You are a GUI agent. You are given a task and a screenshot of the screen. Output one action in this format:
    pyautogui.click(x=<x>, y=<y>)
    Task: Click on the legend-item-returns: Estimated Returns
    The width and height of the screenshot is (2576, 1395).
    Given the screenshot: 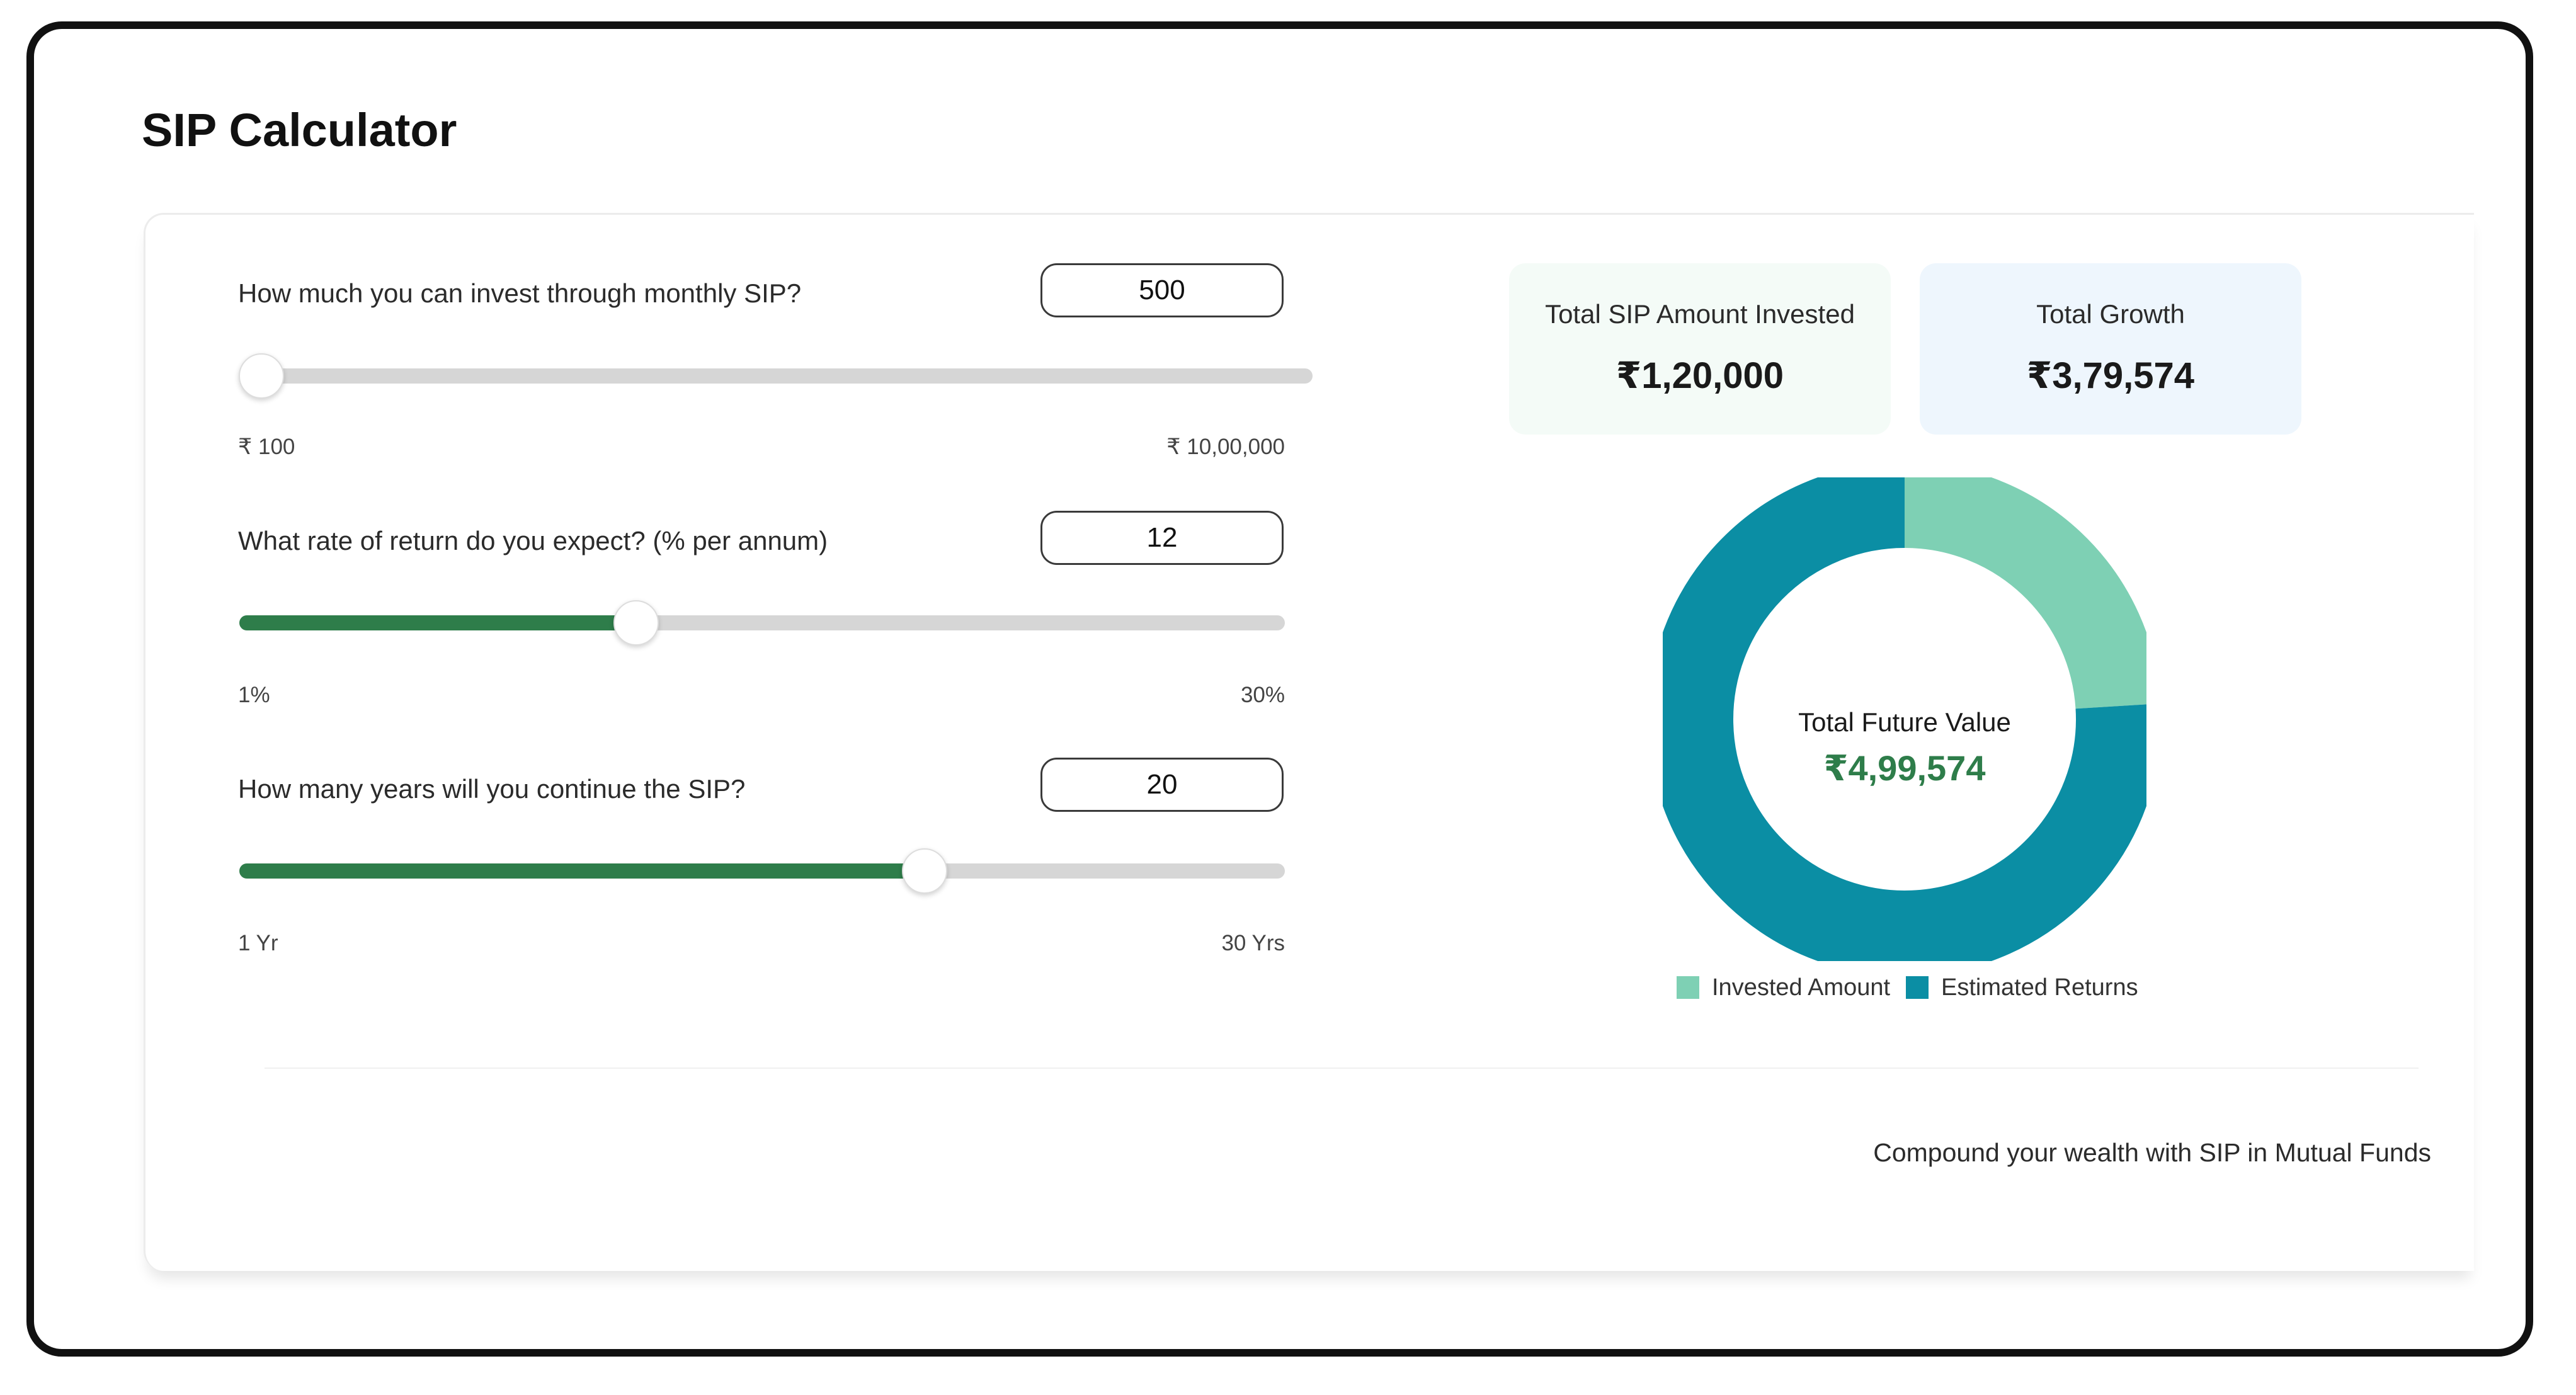 What is the action you would take?
    pyautogui.click(x=2022, y=987)
    